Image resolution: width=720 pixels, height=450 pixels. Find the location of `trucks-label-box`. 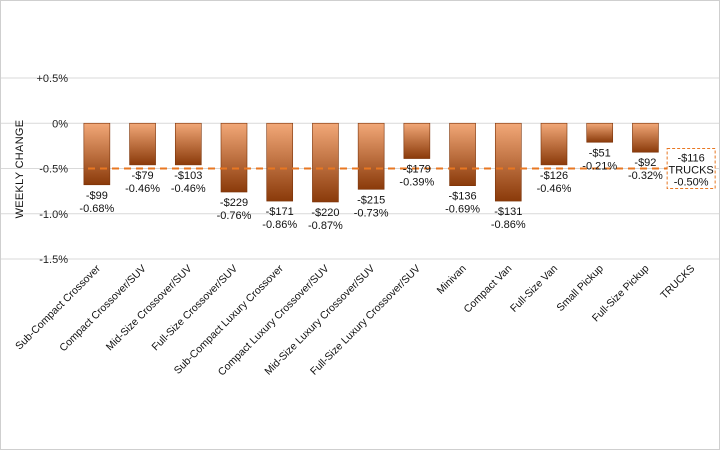

trucks-label-box is located at coordinates (691, 168).